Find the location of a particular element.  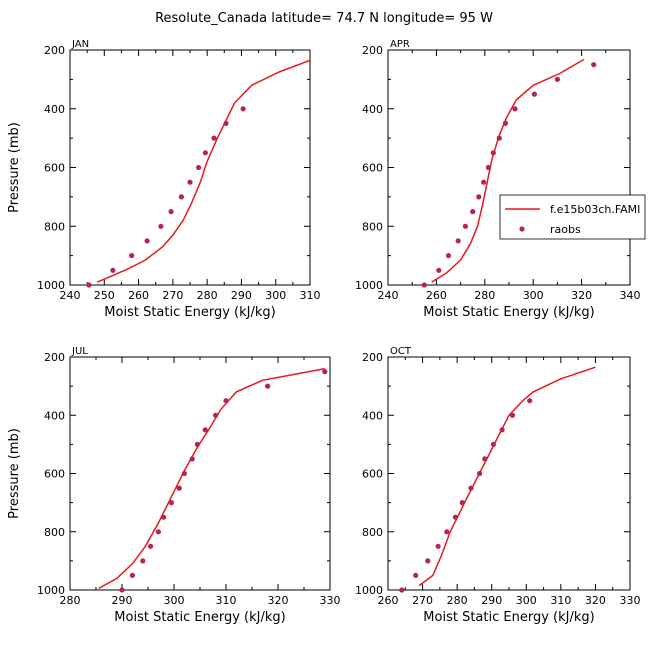

y-tick-label: 200 is located at coordinates (372, 357).